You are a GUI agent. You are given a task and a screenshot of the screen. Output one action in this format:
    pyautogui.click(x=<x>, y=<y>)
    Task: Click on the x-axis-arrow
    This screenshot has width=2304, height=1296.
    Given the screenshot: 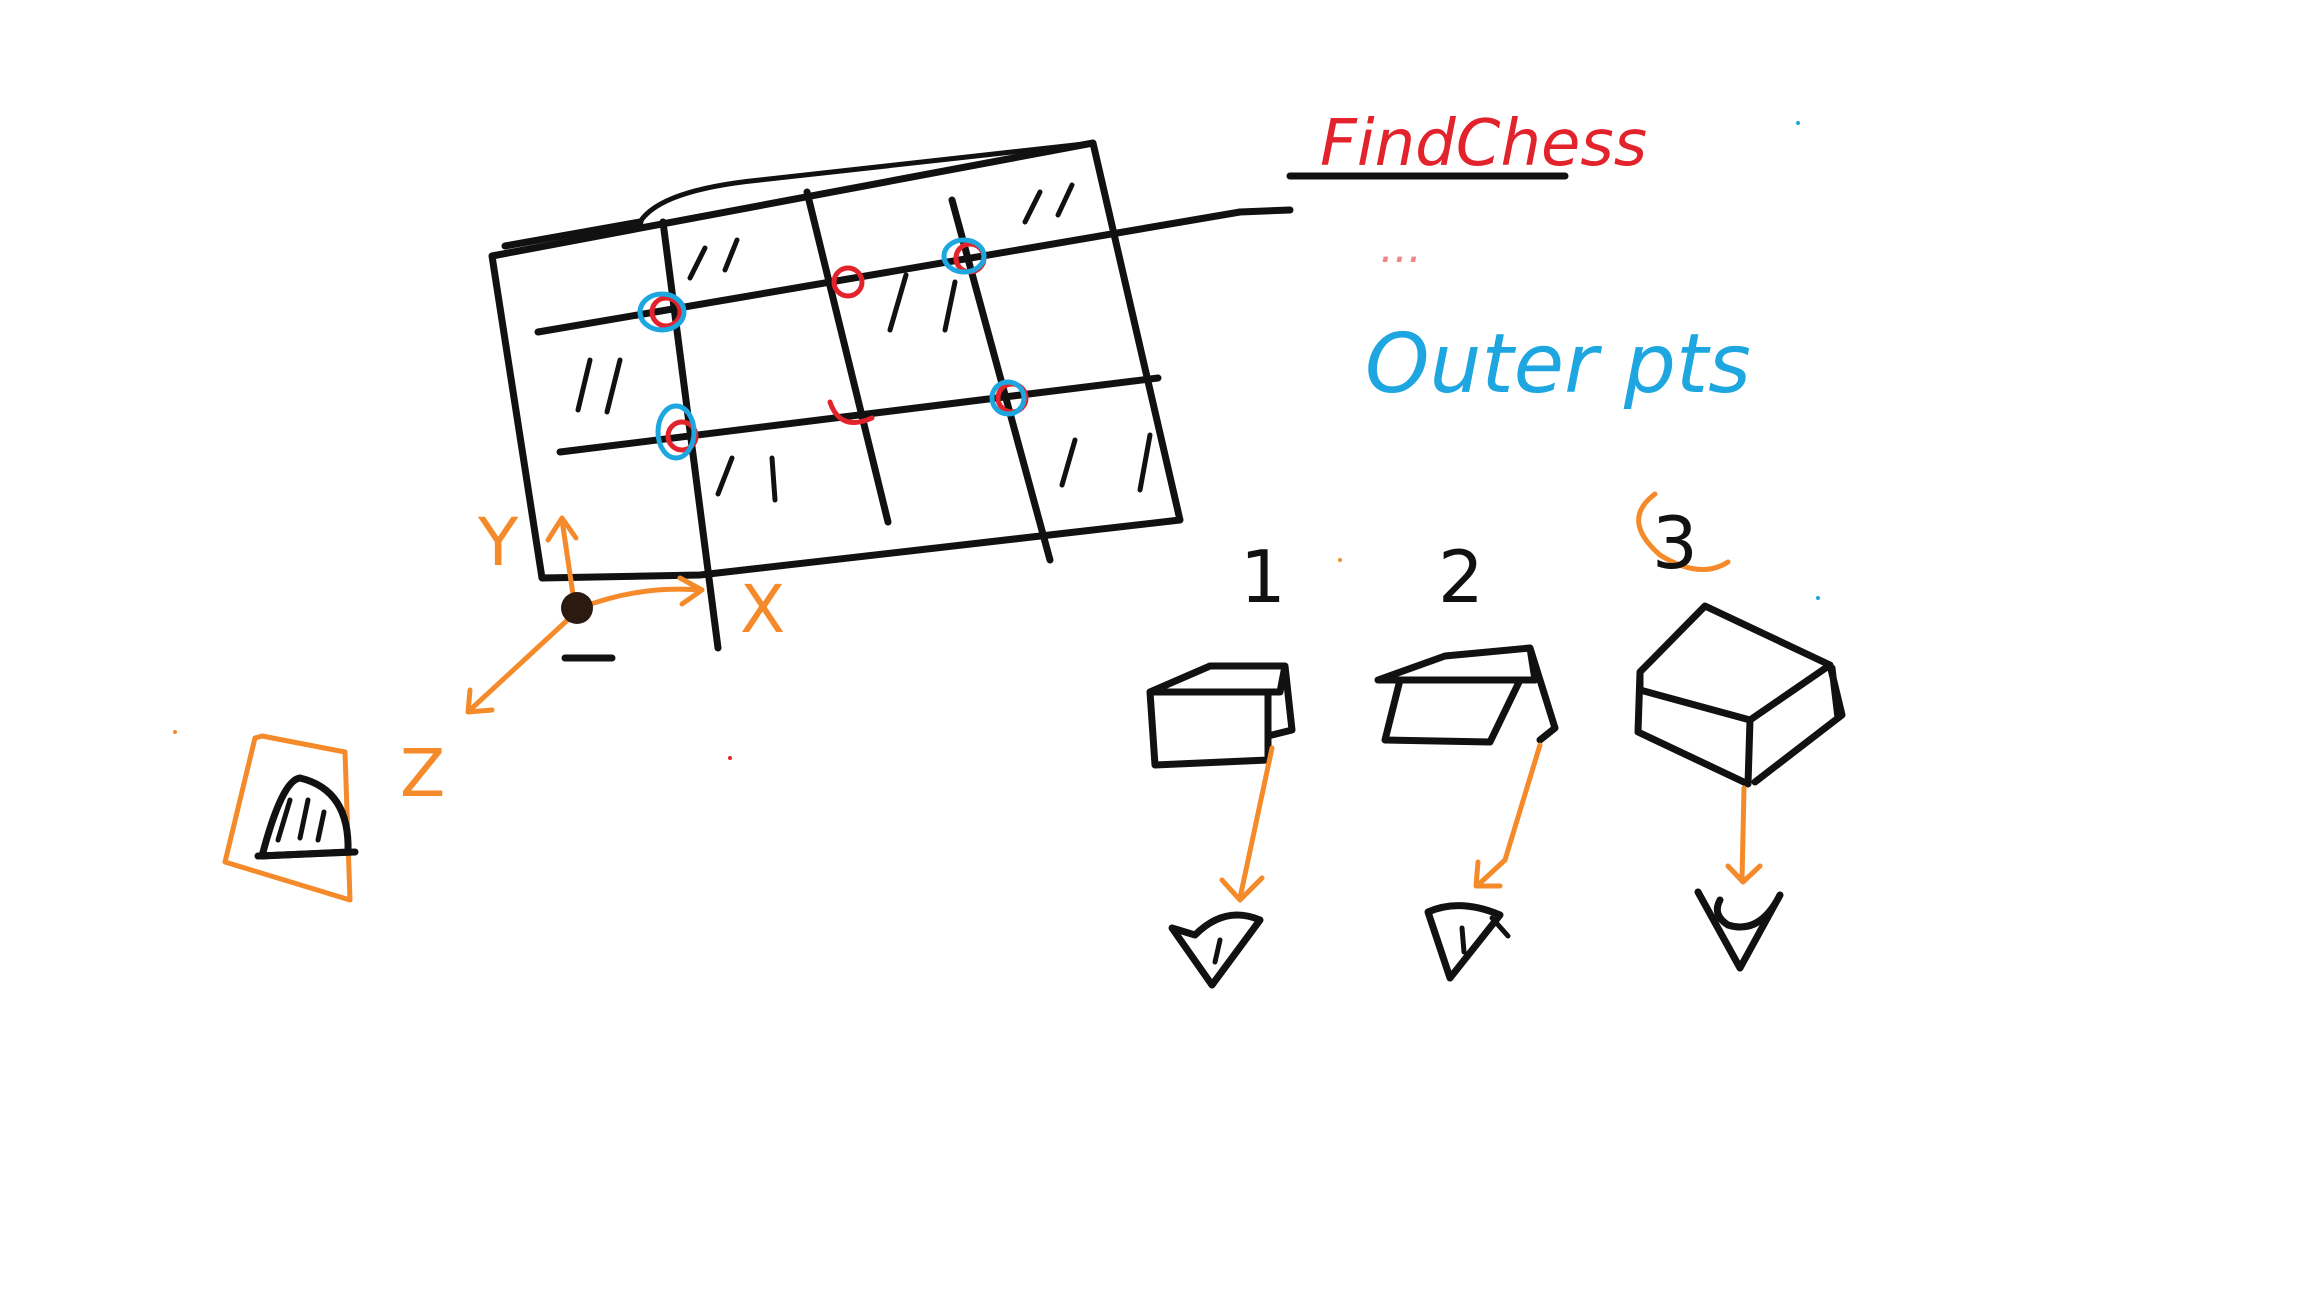 What is the action you would take?
    pyautogui.click(x=641, y=593)
    